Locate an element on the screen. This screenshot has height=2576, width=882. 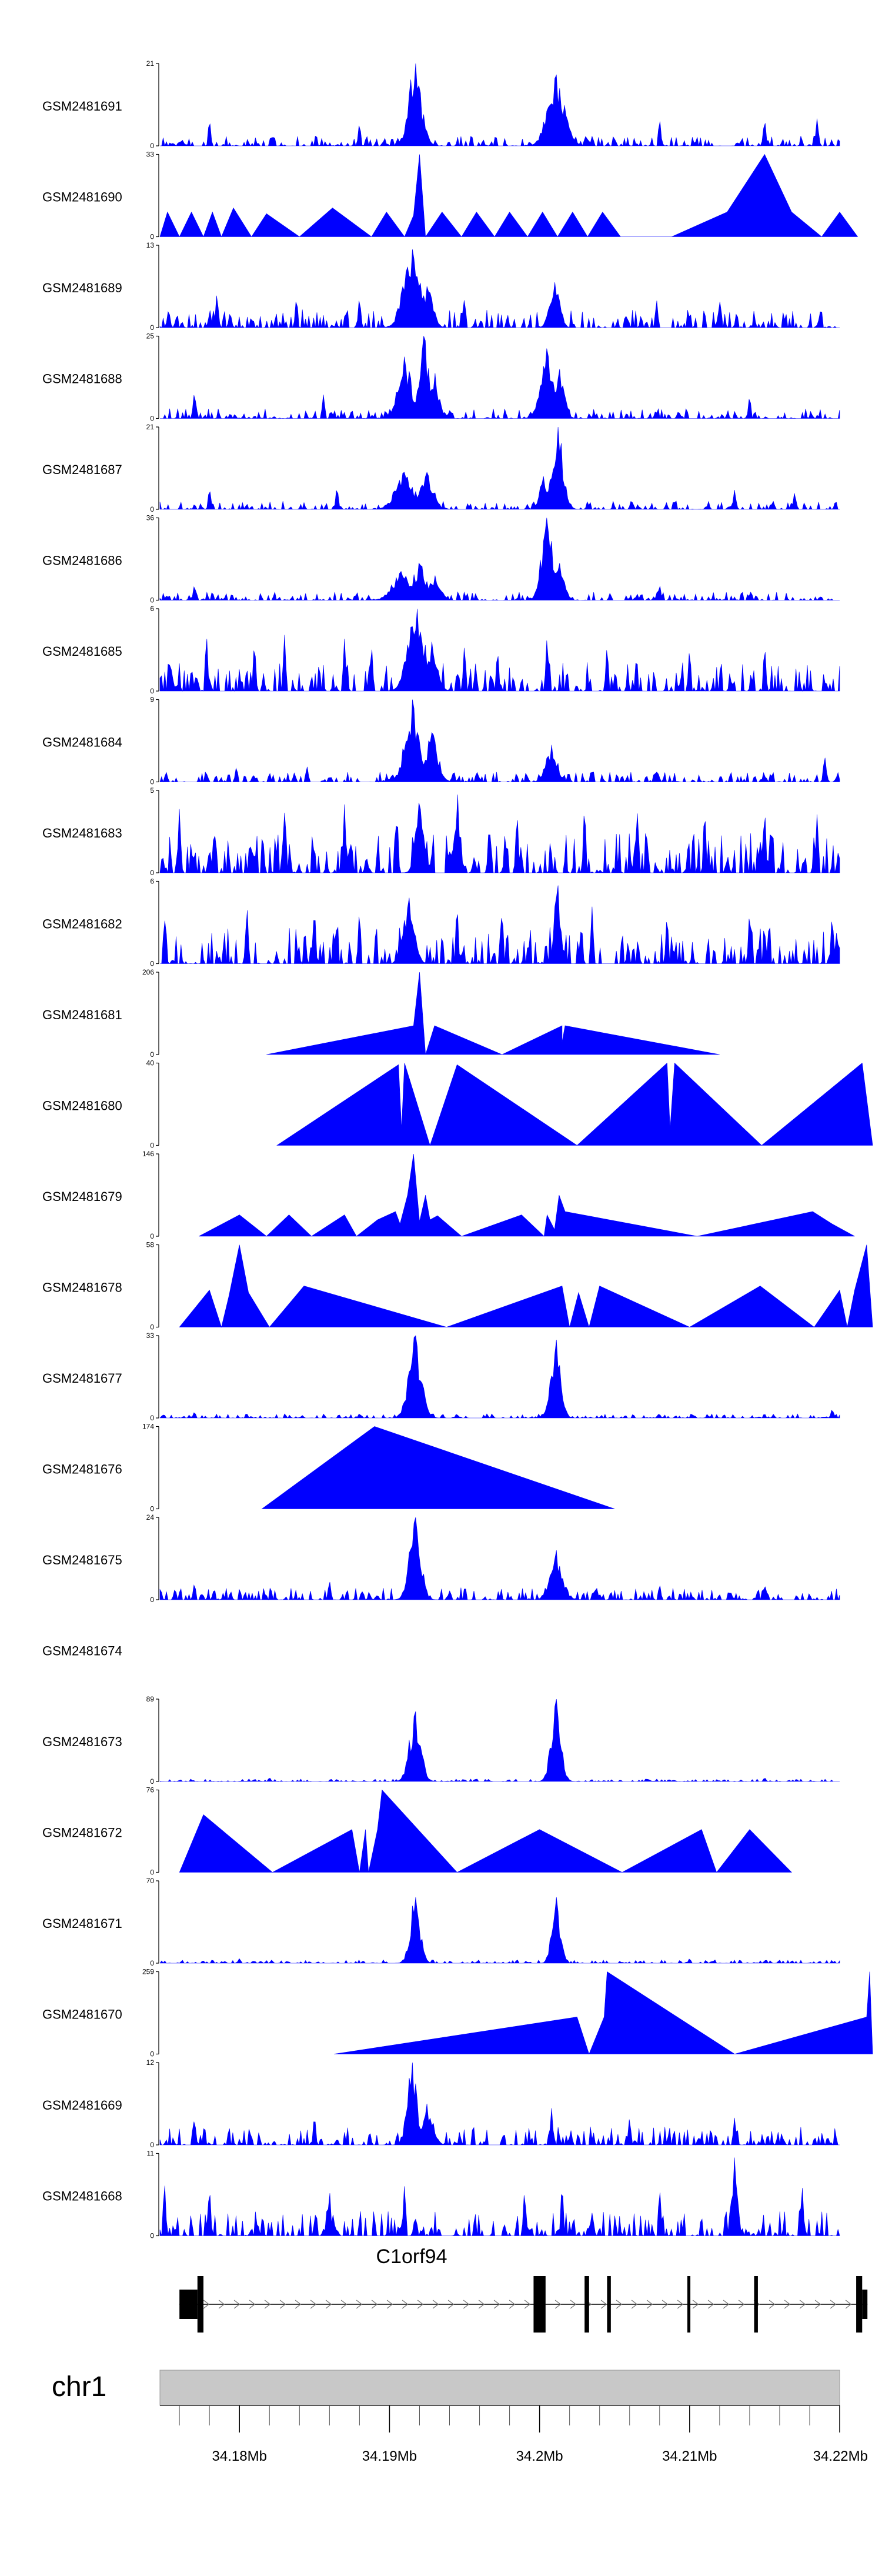
track-label: GSM2481672 is located at coordinates (82, 1833).